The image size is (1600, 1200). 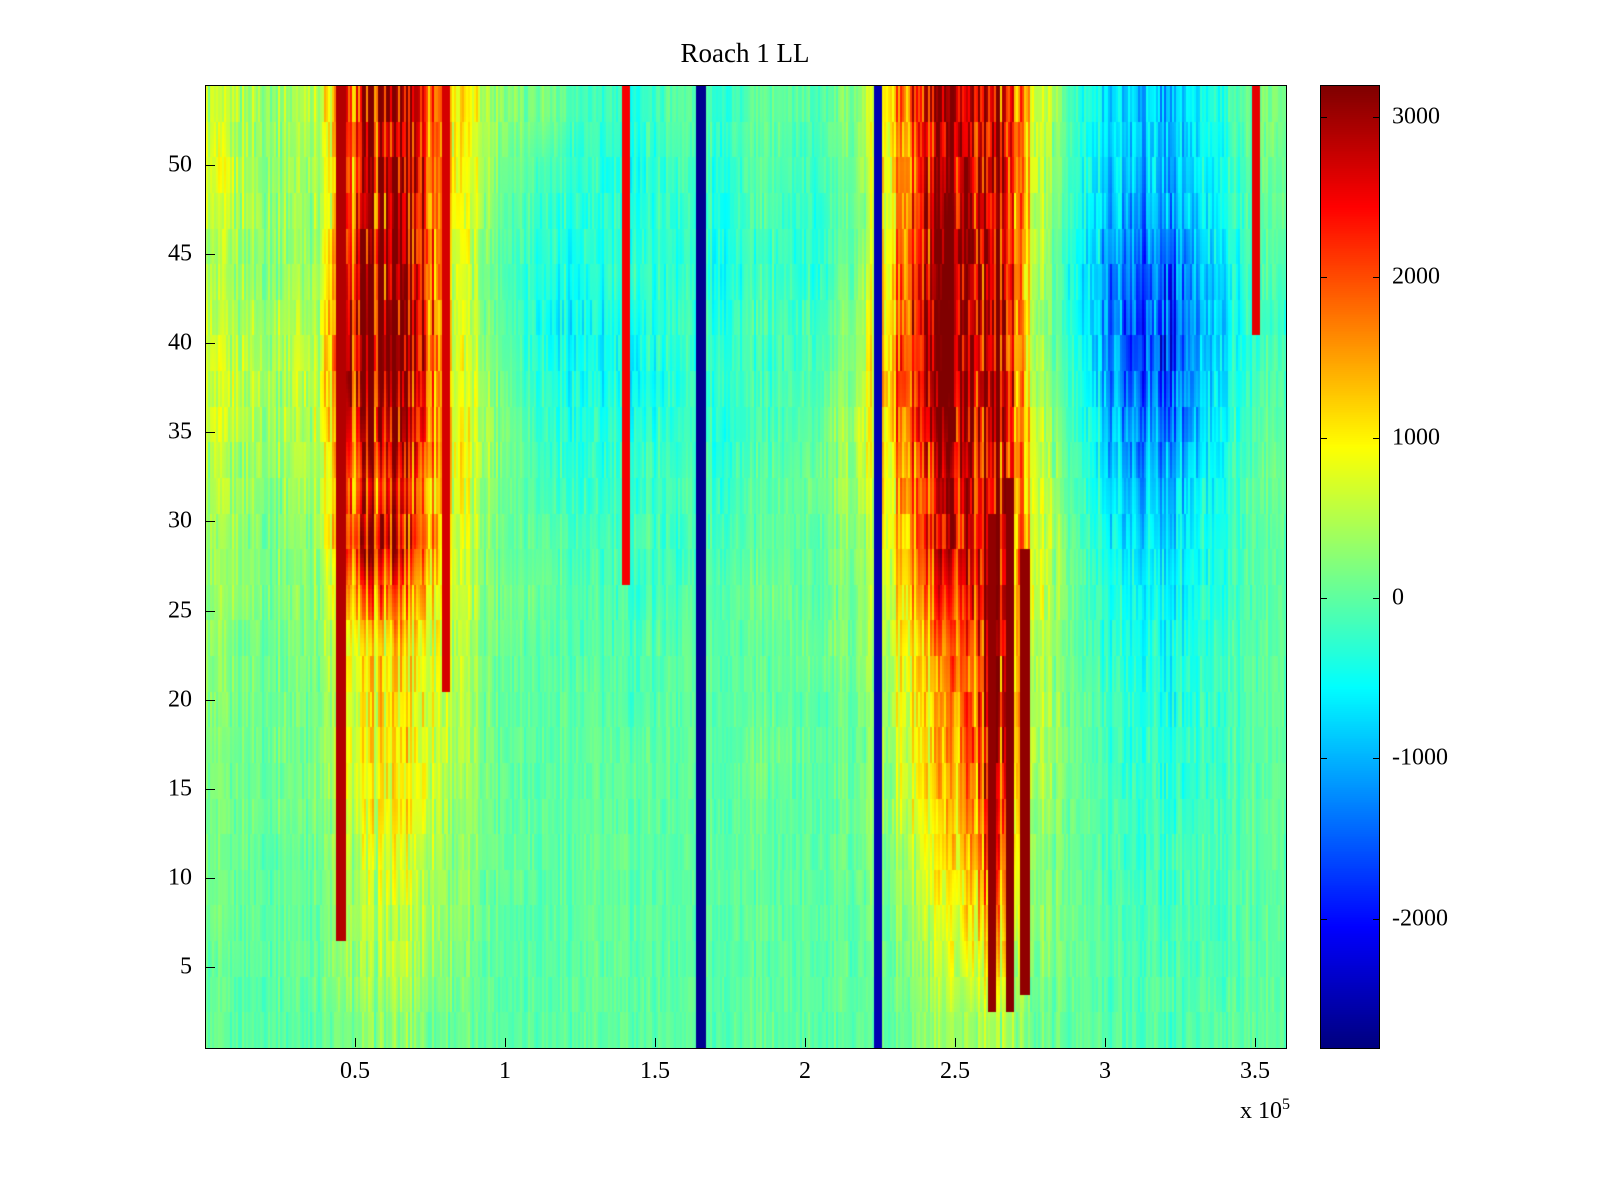 I want to click on x-tick-label: 1, so click(x=505, y=1071).